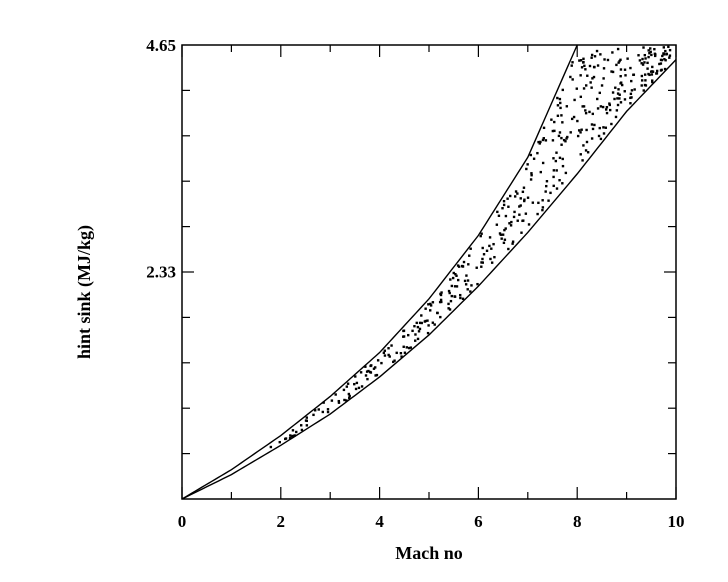 The image size is (728, 582). Describe the element at coordinates (429, 553) in the screenshot. I see `x-axis-label: Mach no` at that location.